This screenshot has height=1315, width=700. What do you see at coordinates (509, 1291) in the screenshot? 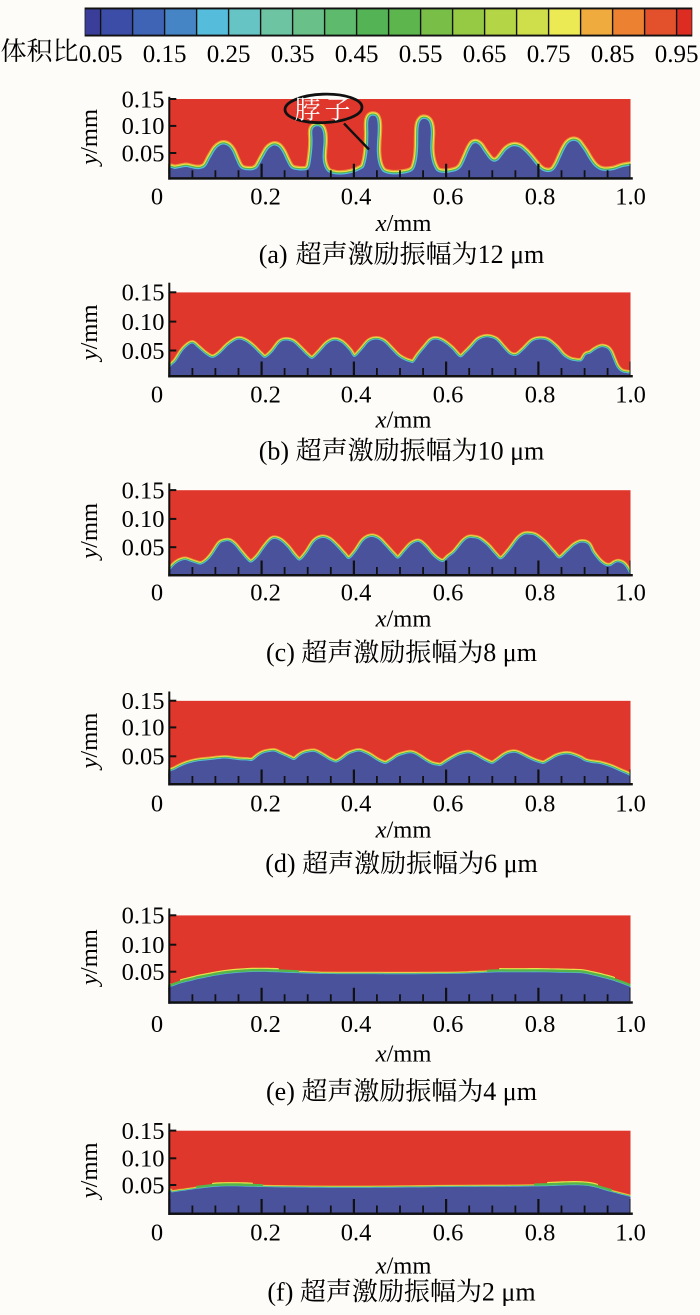
I see `svg-text: 2 μm` at bounding box center [509, 1291].